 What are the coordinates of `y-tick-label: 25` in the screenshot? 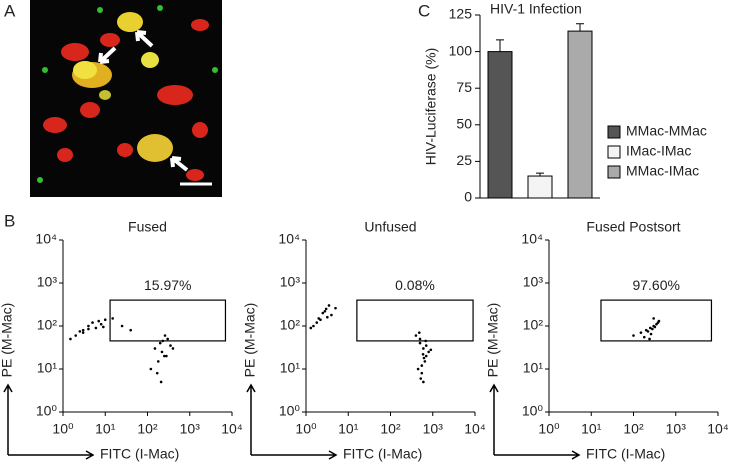 It's located at (464, 160).